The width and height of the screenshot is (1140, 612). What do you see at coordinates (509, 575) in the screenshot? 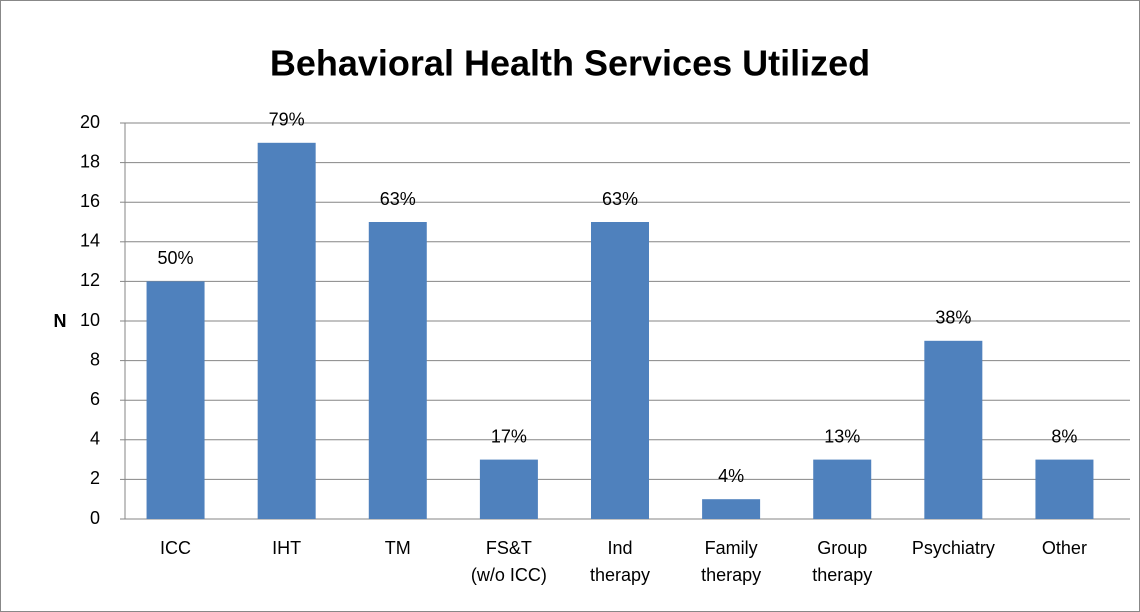
I see `x-tick-label: (w/o ICC)` at bounding box center [509, 575].